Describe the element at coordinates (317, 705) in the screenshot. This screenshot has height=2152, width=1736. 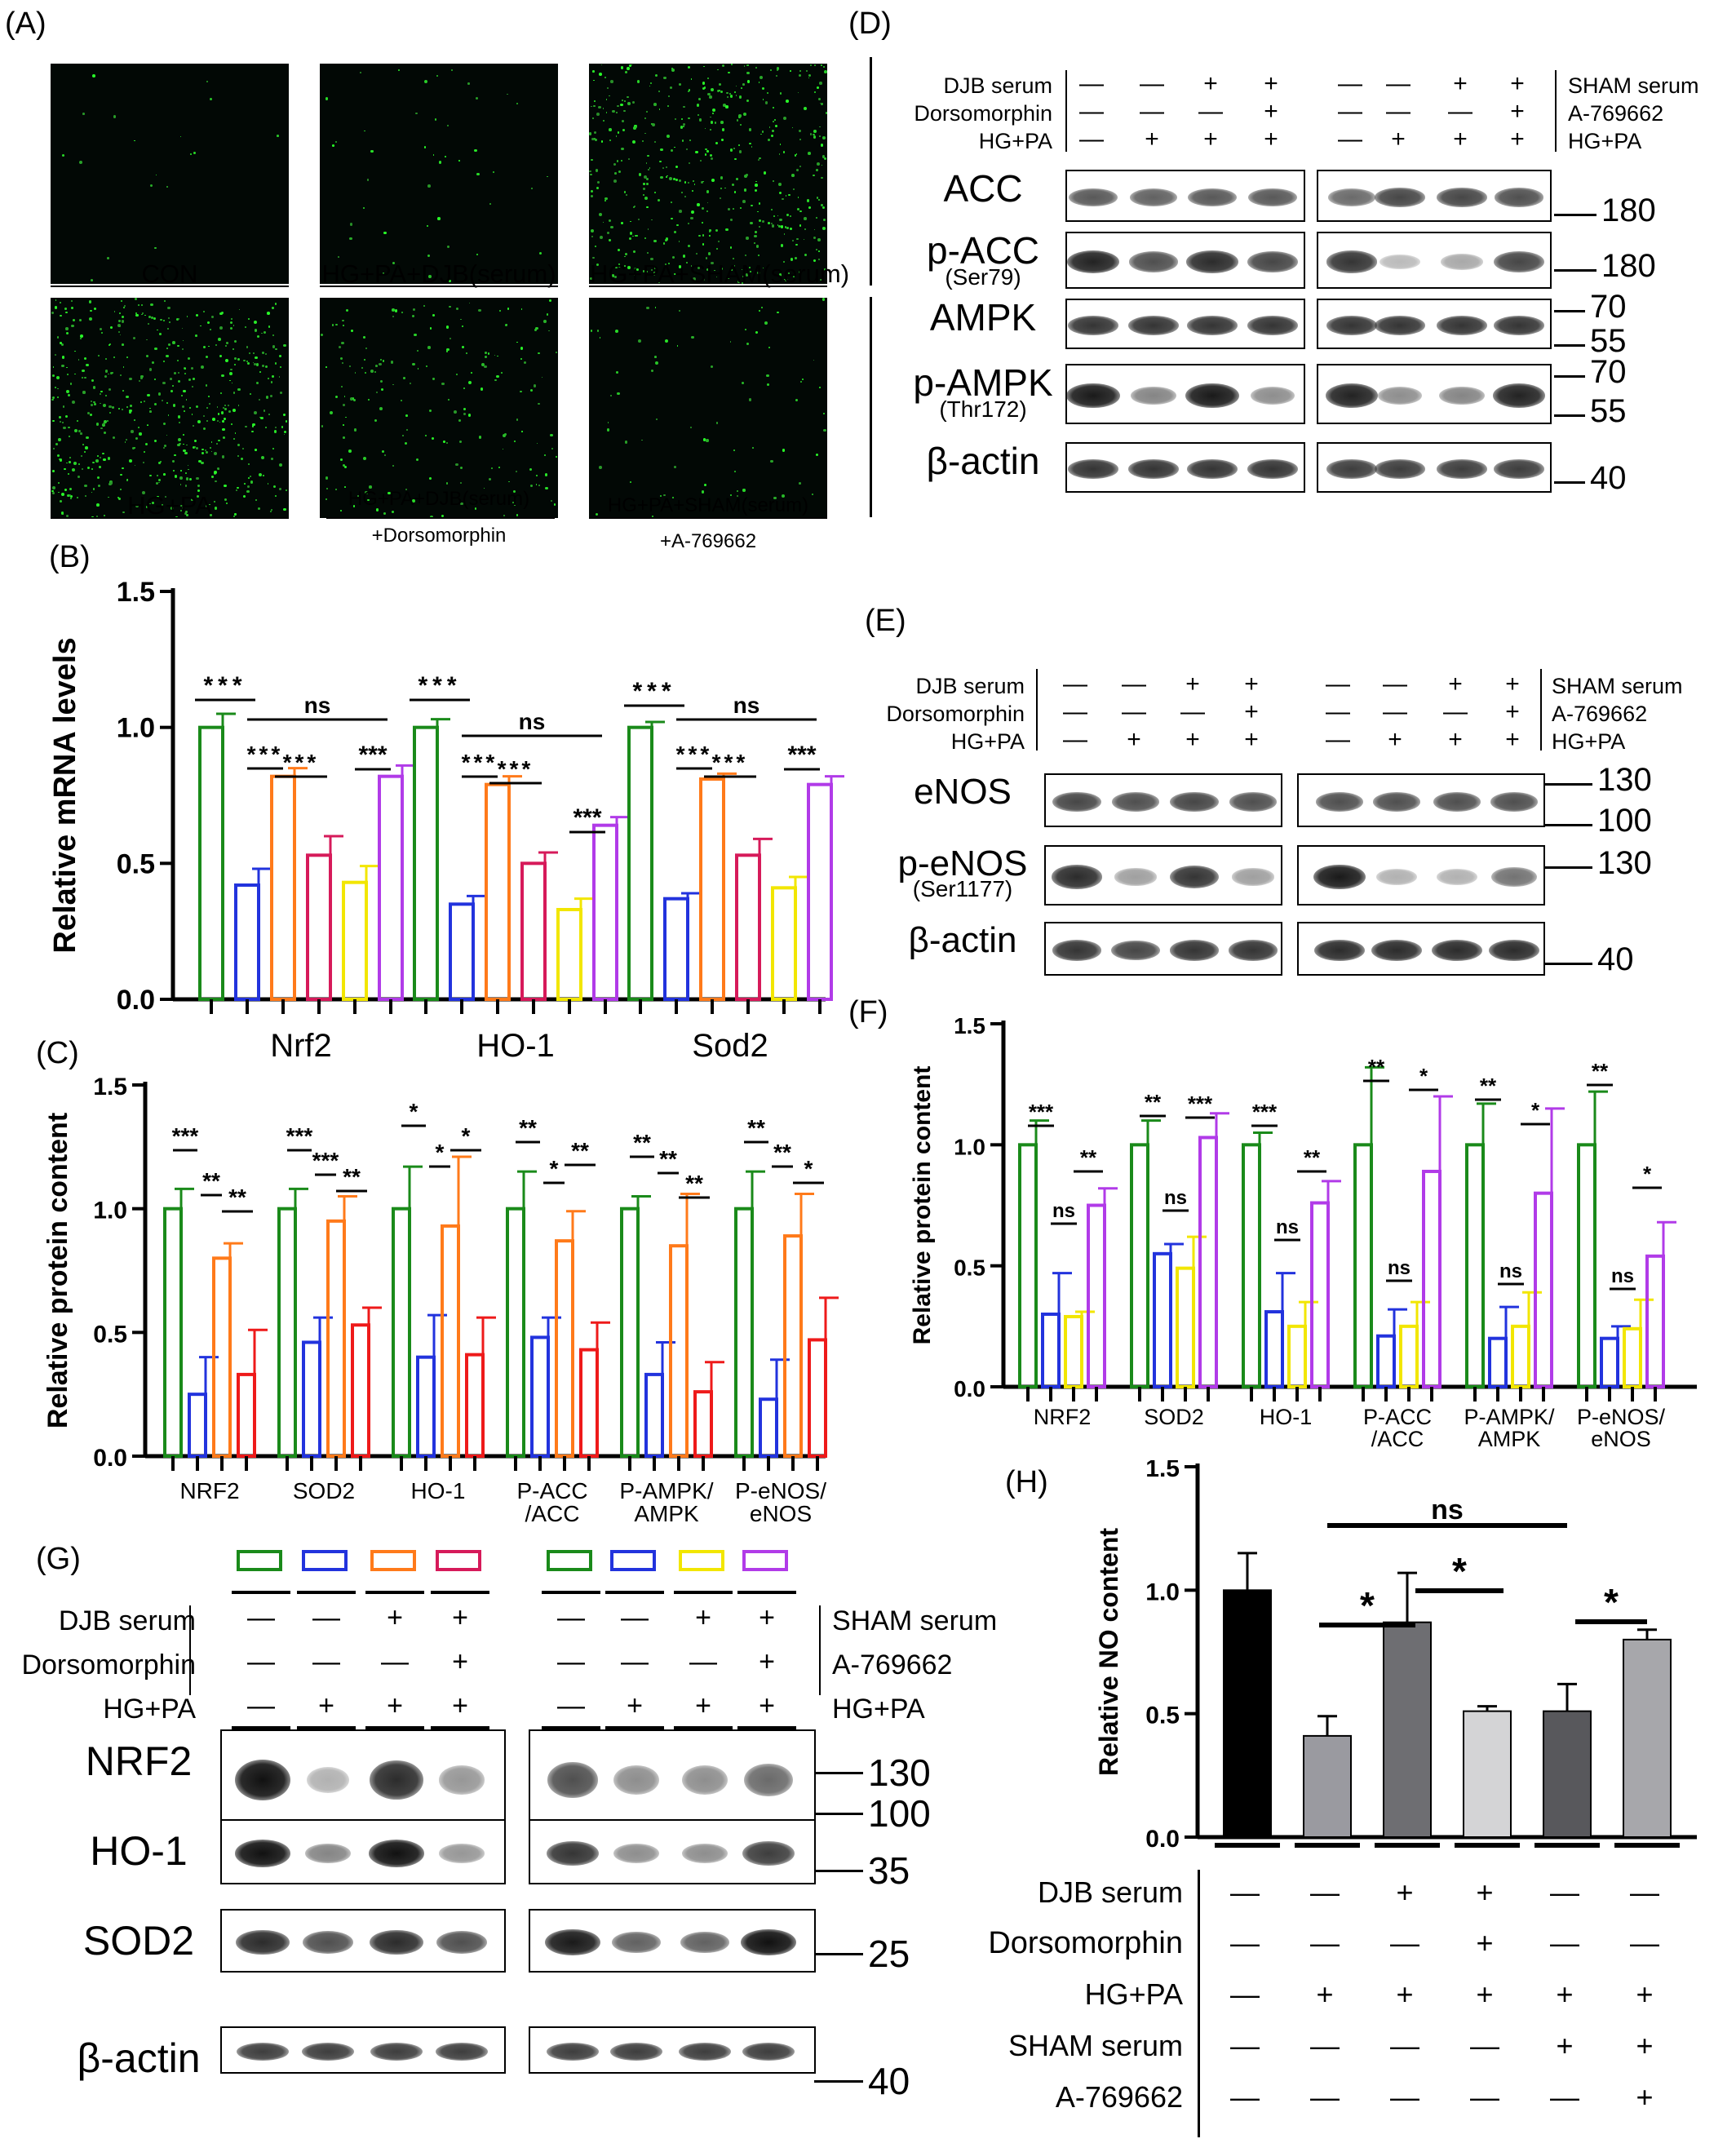
I see `significance-mark: ns` at that location.